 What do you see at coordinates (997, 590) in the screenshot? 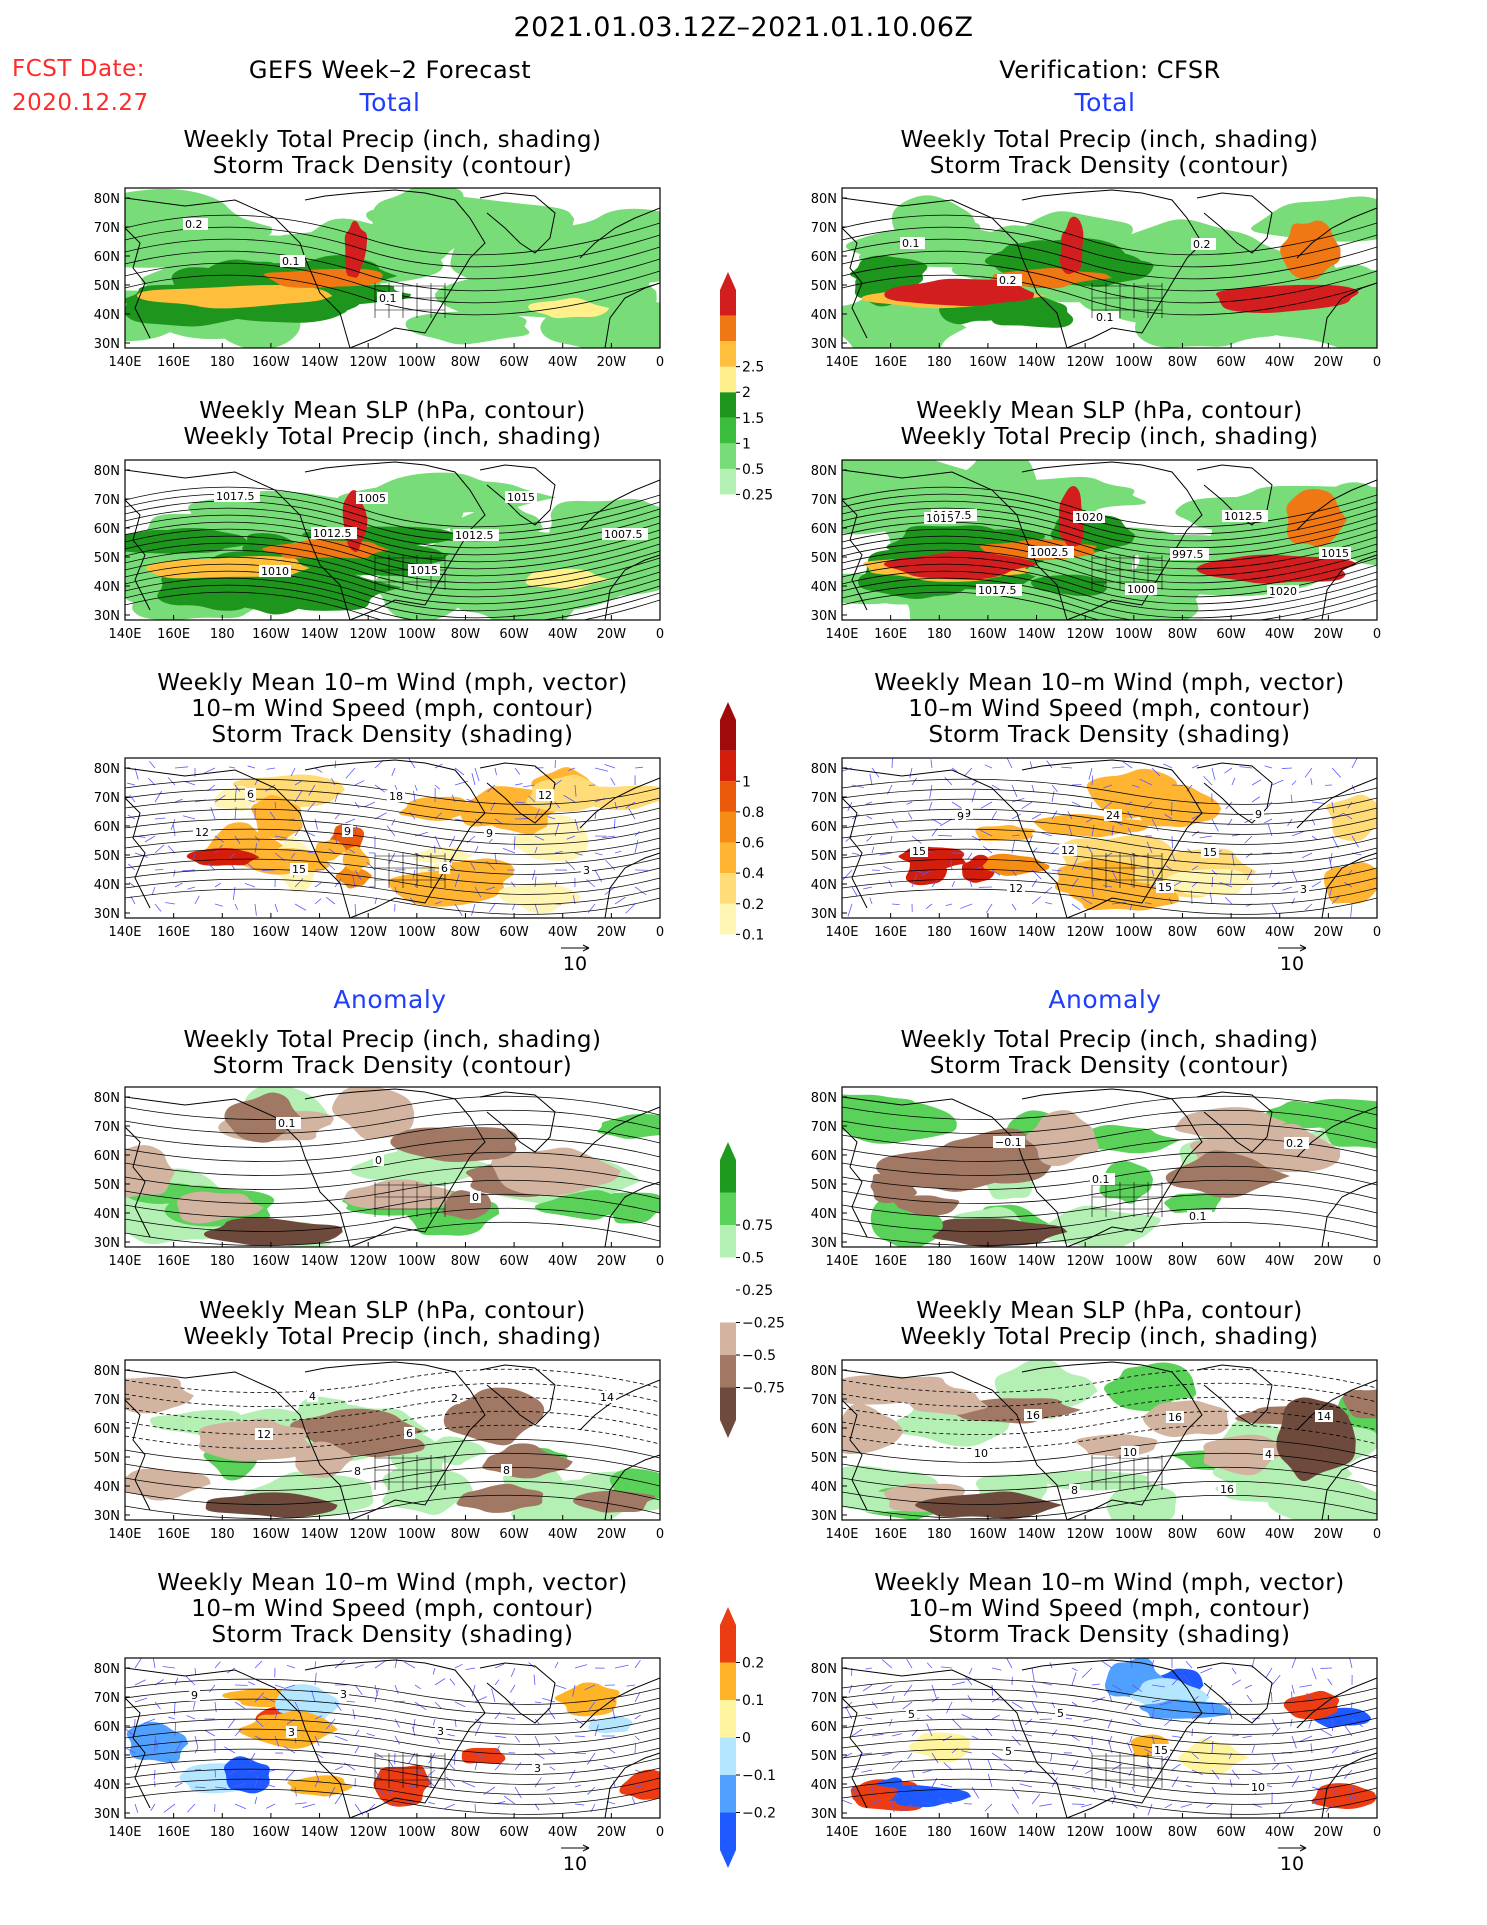
I see `contour-label: 1017.5` at bounding box center [997, 590].